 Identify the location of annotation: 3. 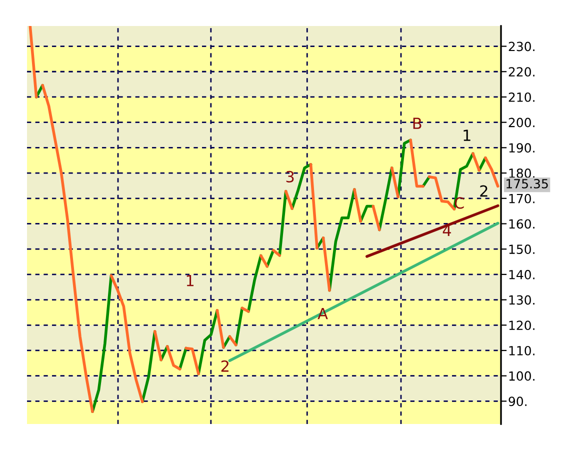
(290, 176).